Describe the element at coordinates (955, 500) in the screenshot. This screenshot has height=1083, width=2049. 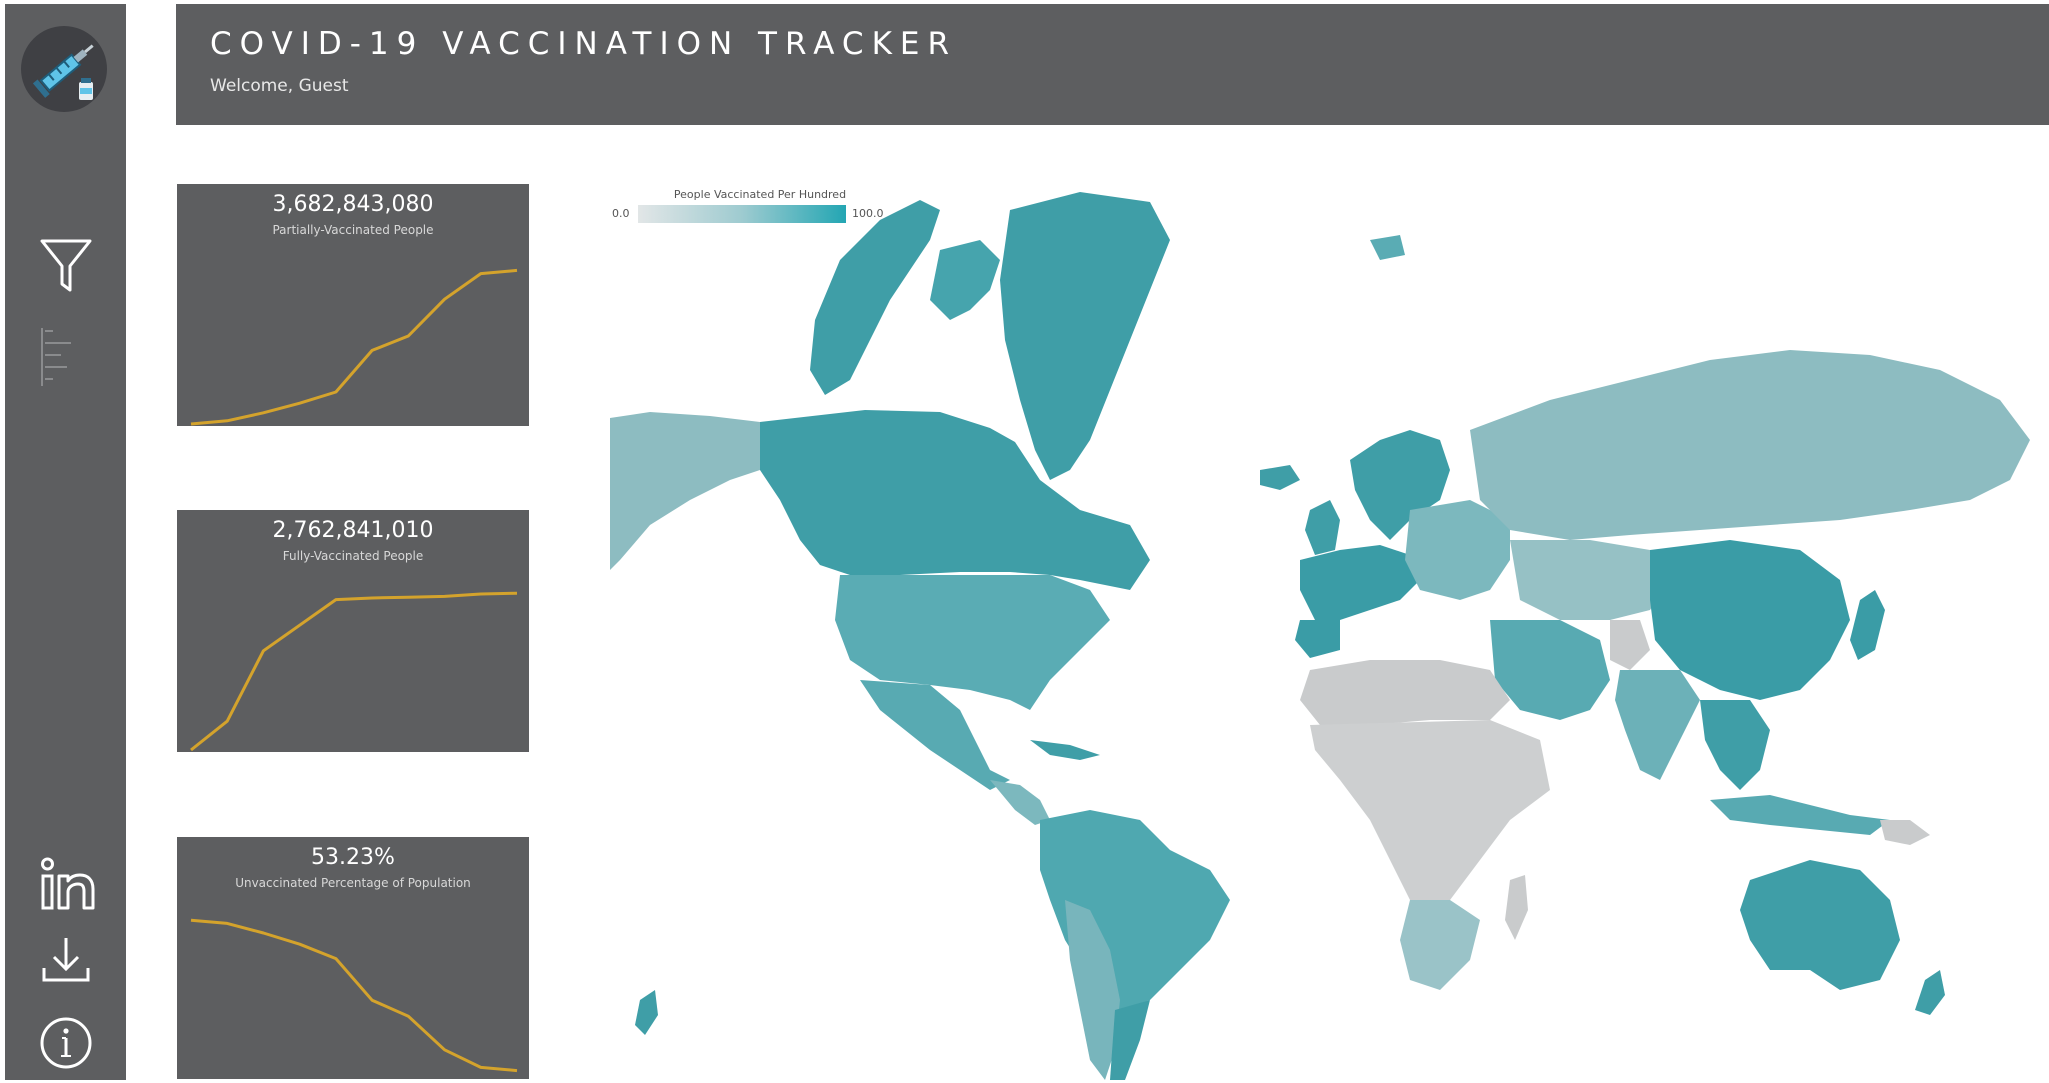
I see `map-region-canada` at that location.